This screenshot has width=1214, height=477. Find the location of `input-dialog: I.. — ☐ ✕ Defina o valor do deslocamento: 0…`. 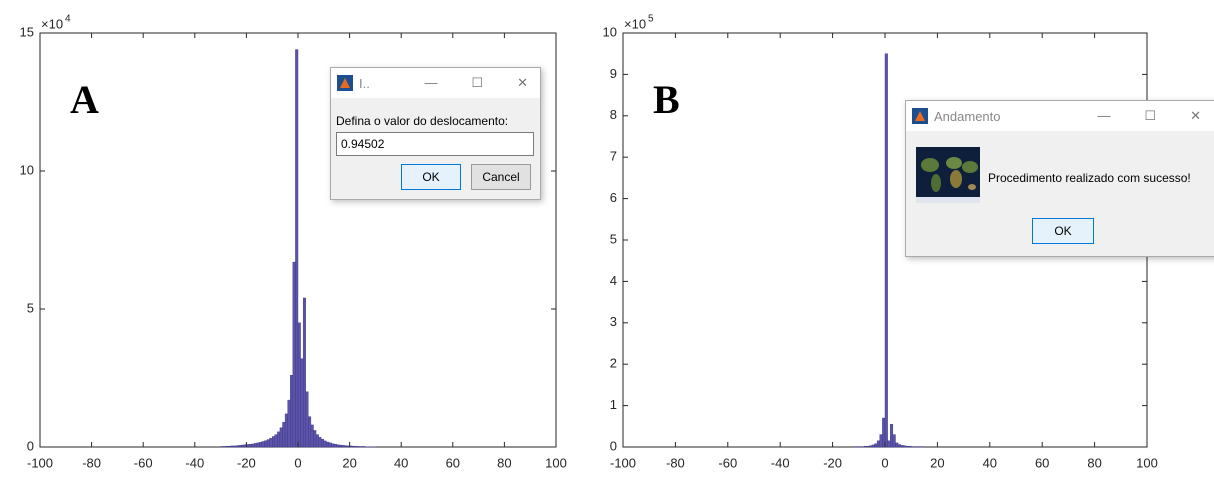

input-dialog: I.. — ☐ ✕ Defina o valor do deslocamento: 0… is located at coordinates (435, 133).